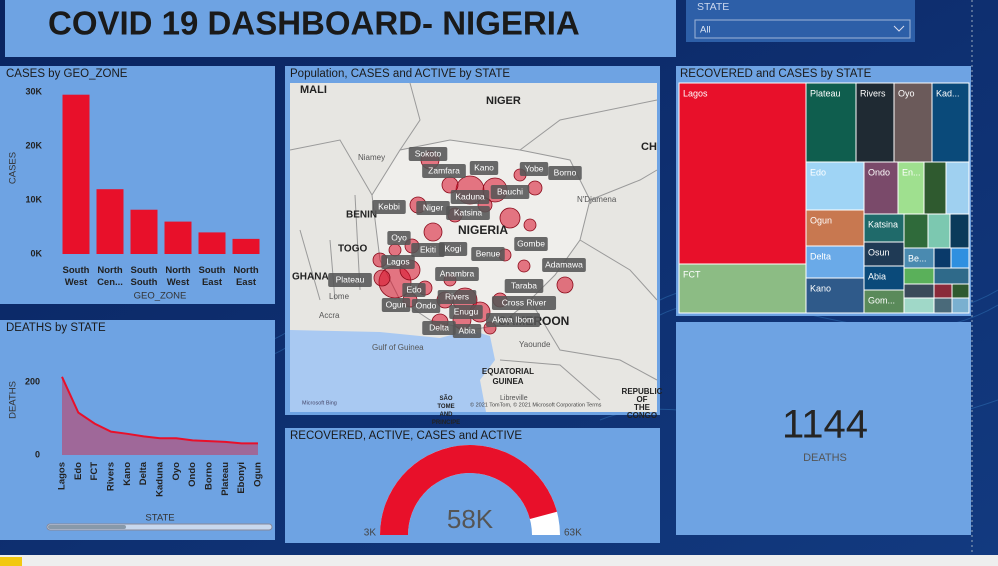 The image size is (998, 566). What do you see at coordinates (879, 172) in the screenshot?
I see `treemap-label: Ondo` at bounding box center [879, 172].